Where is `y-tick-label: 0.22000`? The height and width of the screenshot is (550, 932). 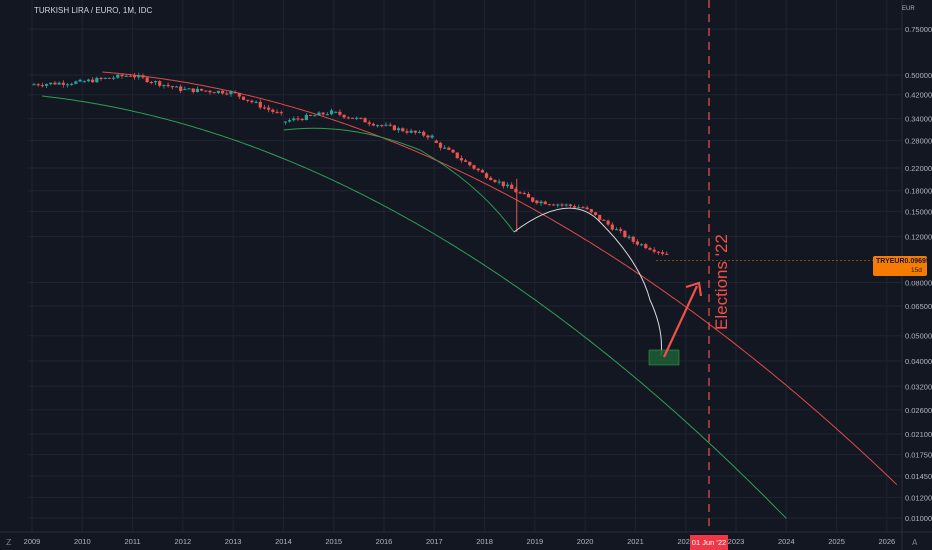 y-tick-label: 0.22000 is located at coordinates (918, 168).